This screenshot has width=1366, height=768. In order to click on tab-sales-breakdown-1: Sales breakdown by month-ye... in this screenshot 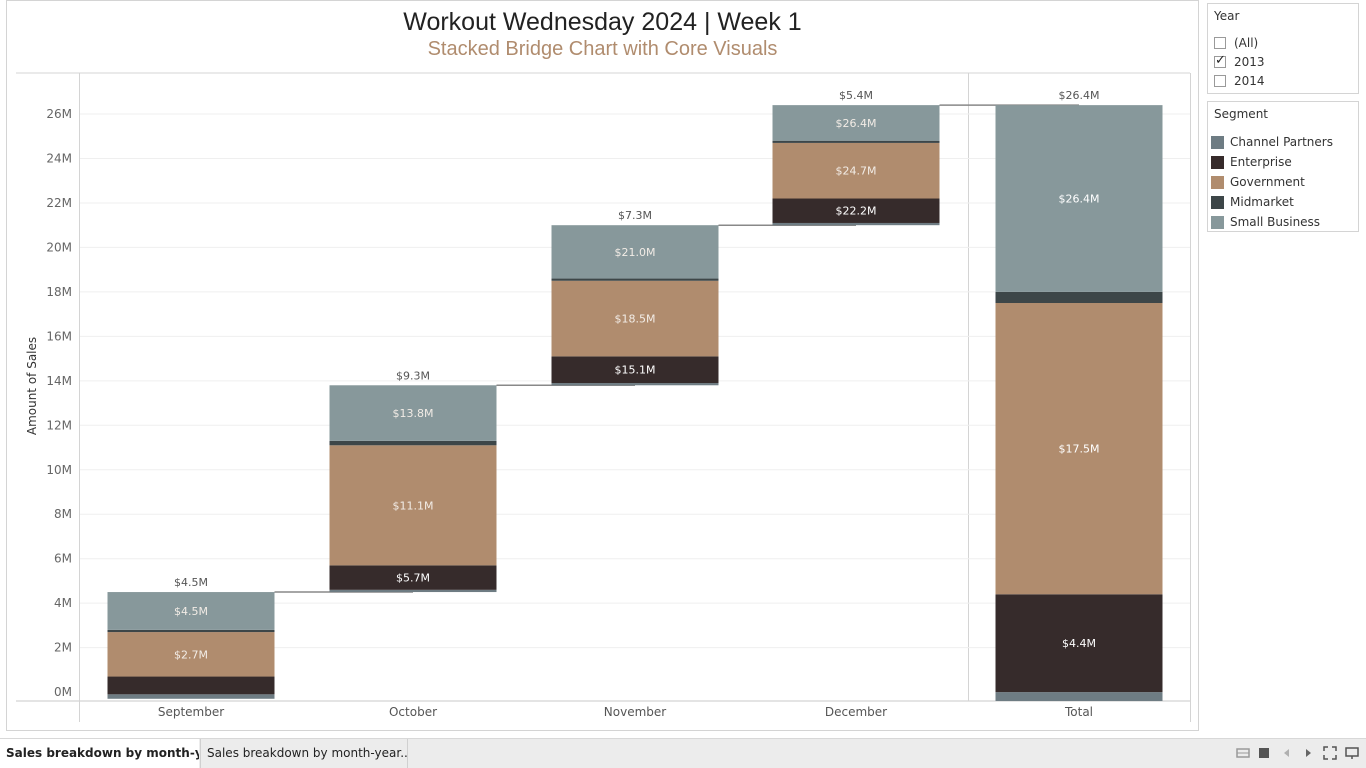, I will do `click(99, 753)`.